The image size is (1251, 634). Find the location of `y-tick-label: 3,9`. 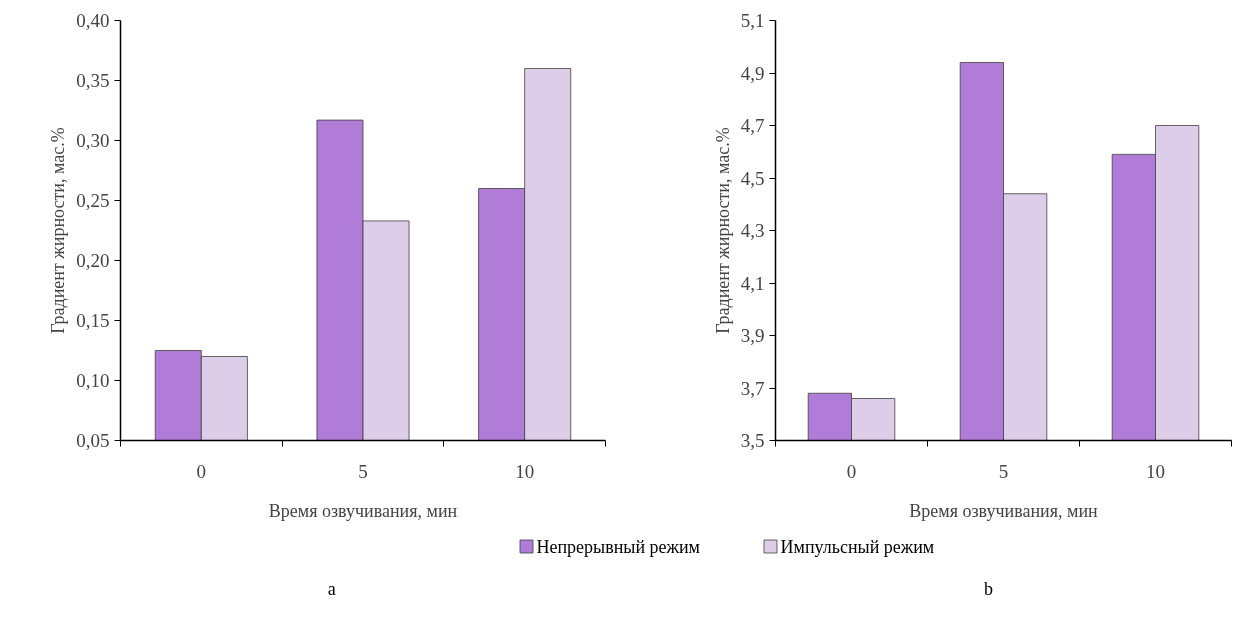

y-tick-label: 3,9 is located at coordinates (752, 335).